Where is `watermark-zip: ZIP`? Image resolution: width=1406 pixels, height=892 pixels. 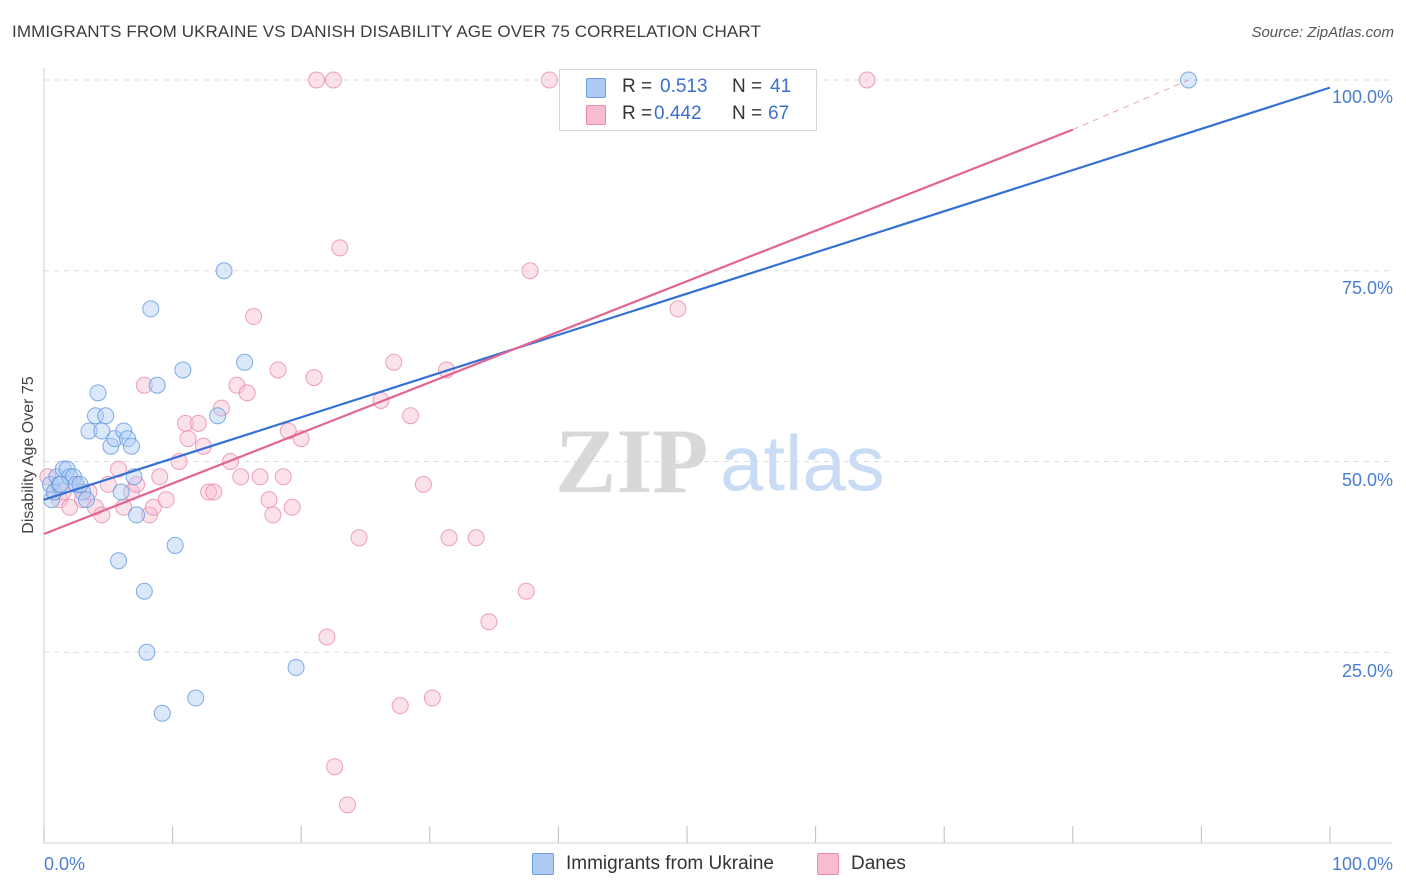 watermark-zip: ZIP is located at coordinates (631, 461).